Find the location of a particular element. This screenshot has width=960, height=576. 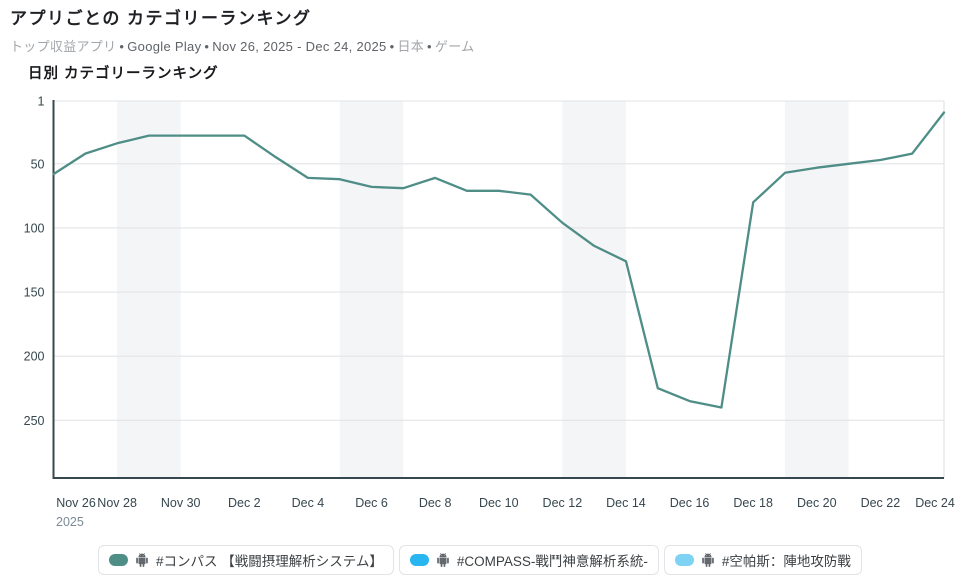

y-tick-label: 100 is located at coordinates (34, 228).